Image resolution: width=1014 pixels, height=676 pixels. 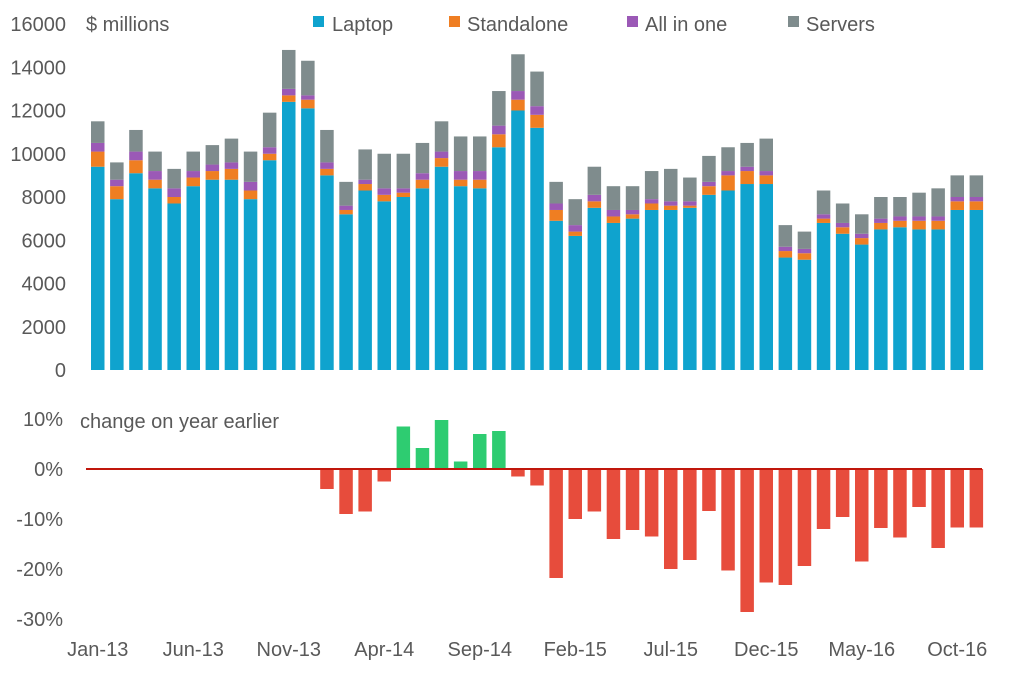 What do you see at coordinates (179, 422) in the screenshot?
I see `bottom-chart-title: change on year earlier` at bounding box center [179, 422].